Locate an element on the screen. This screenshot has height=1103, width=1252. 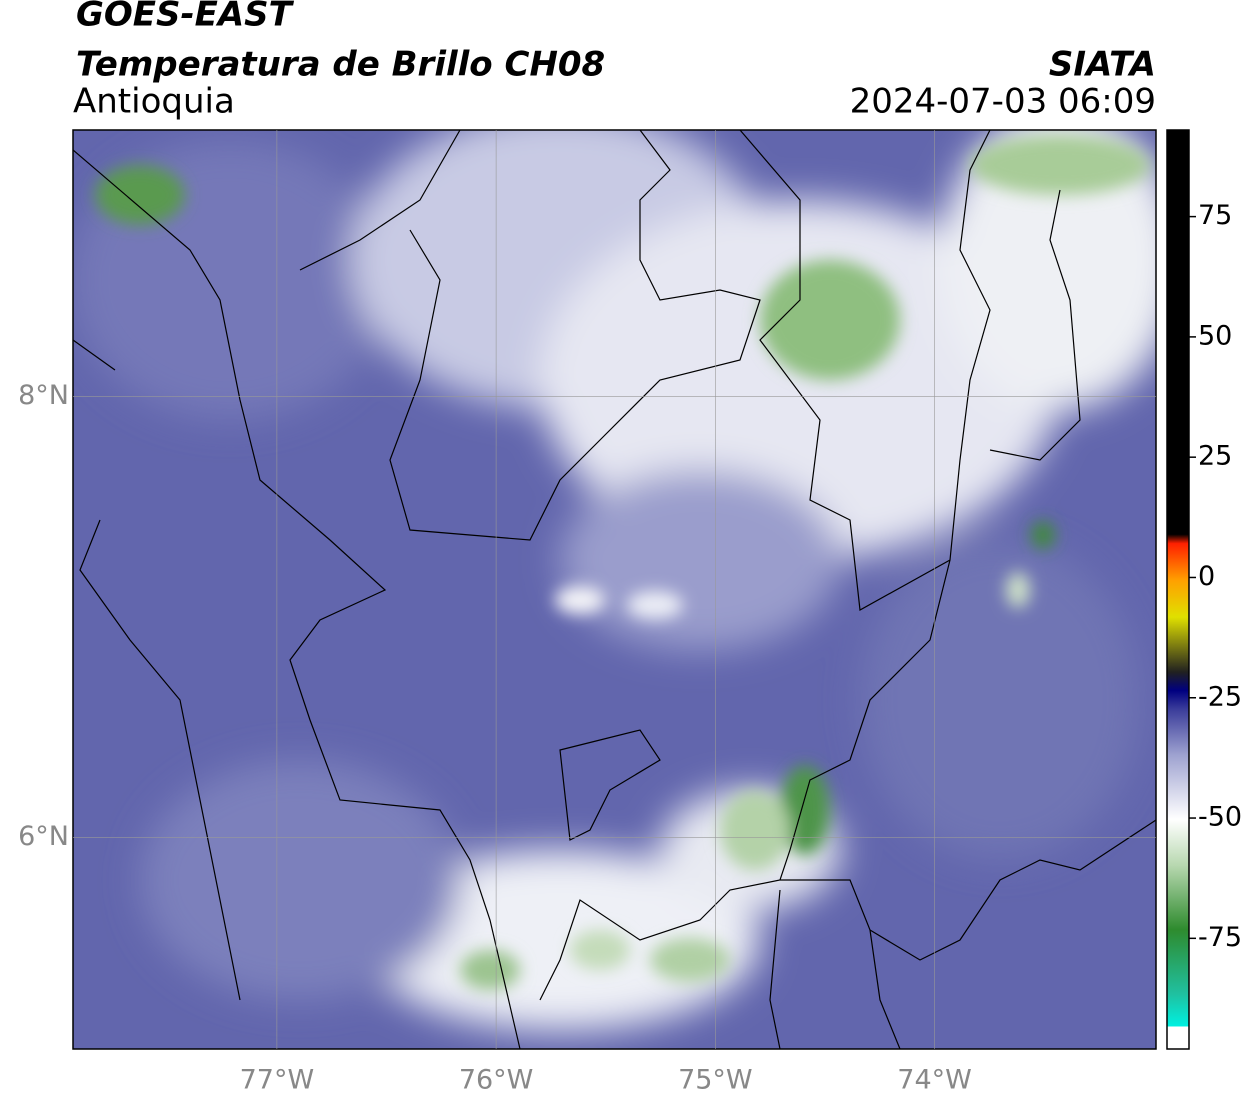
colorbar is located at coordinates (1178, 589).